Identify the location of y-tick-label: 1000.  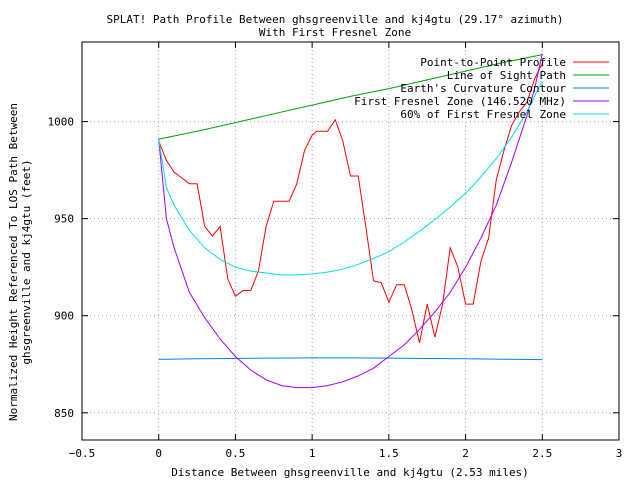
(61, 122).